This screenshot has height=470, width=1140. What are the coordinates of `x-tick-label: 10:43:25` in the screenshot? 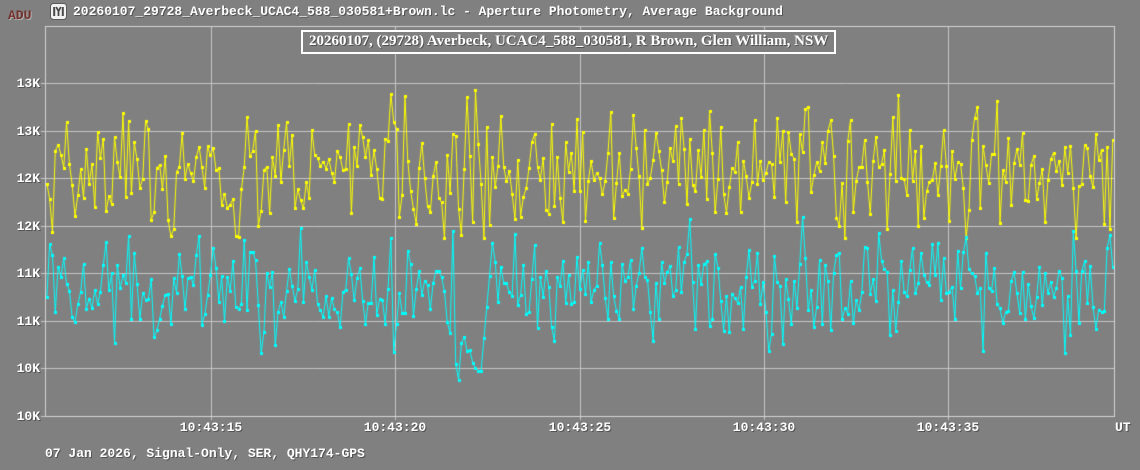 It's located at (580, 427).